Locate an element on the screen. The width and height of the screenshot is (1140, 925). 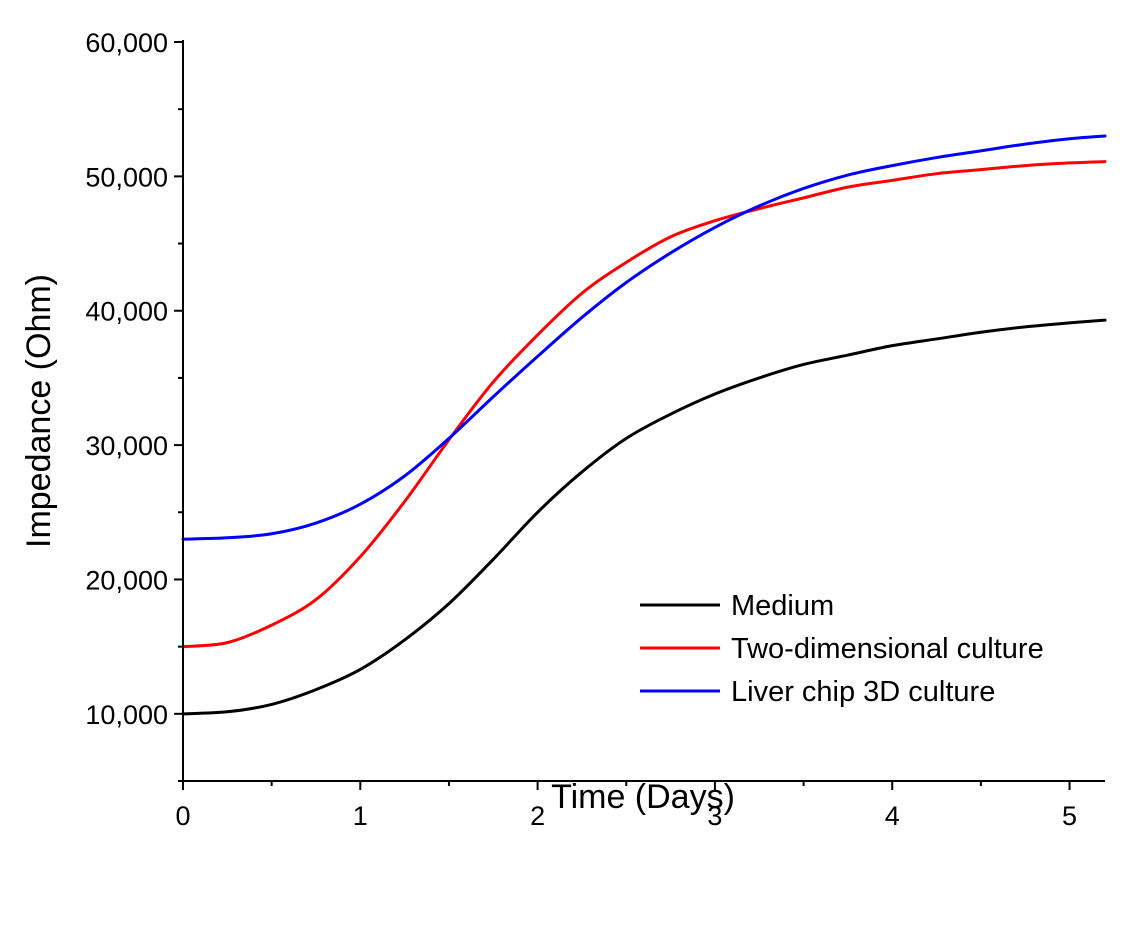
y-tick-label: 10,000 is located at coordinates (126, 715).